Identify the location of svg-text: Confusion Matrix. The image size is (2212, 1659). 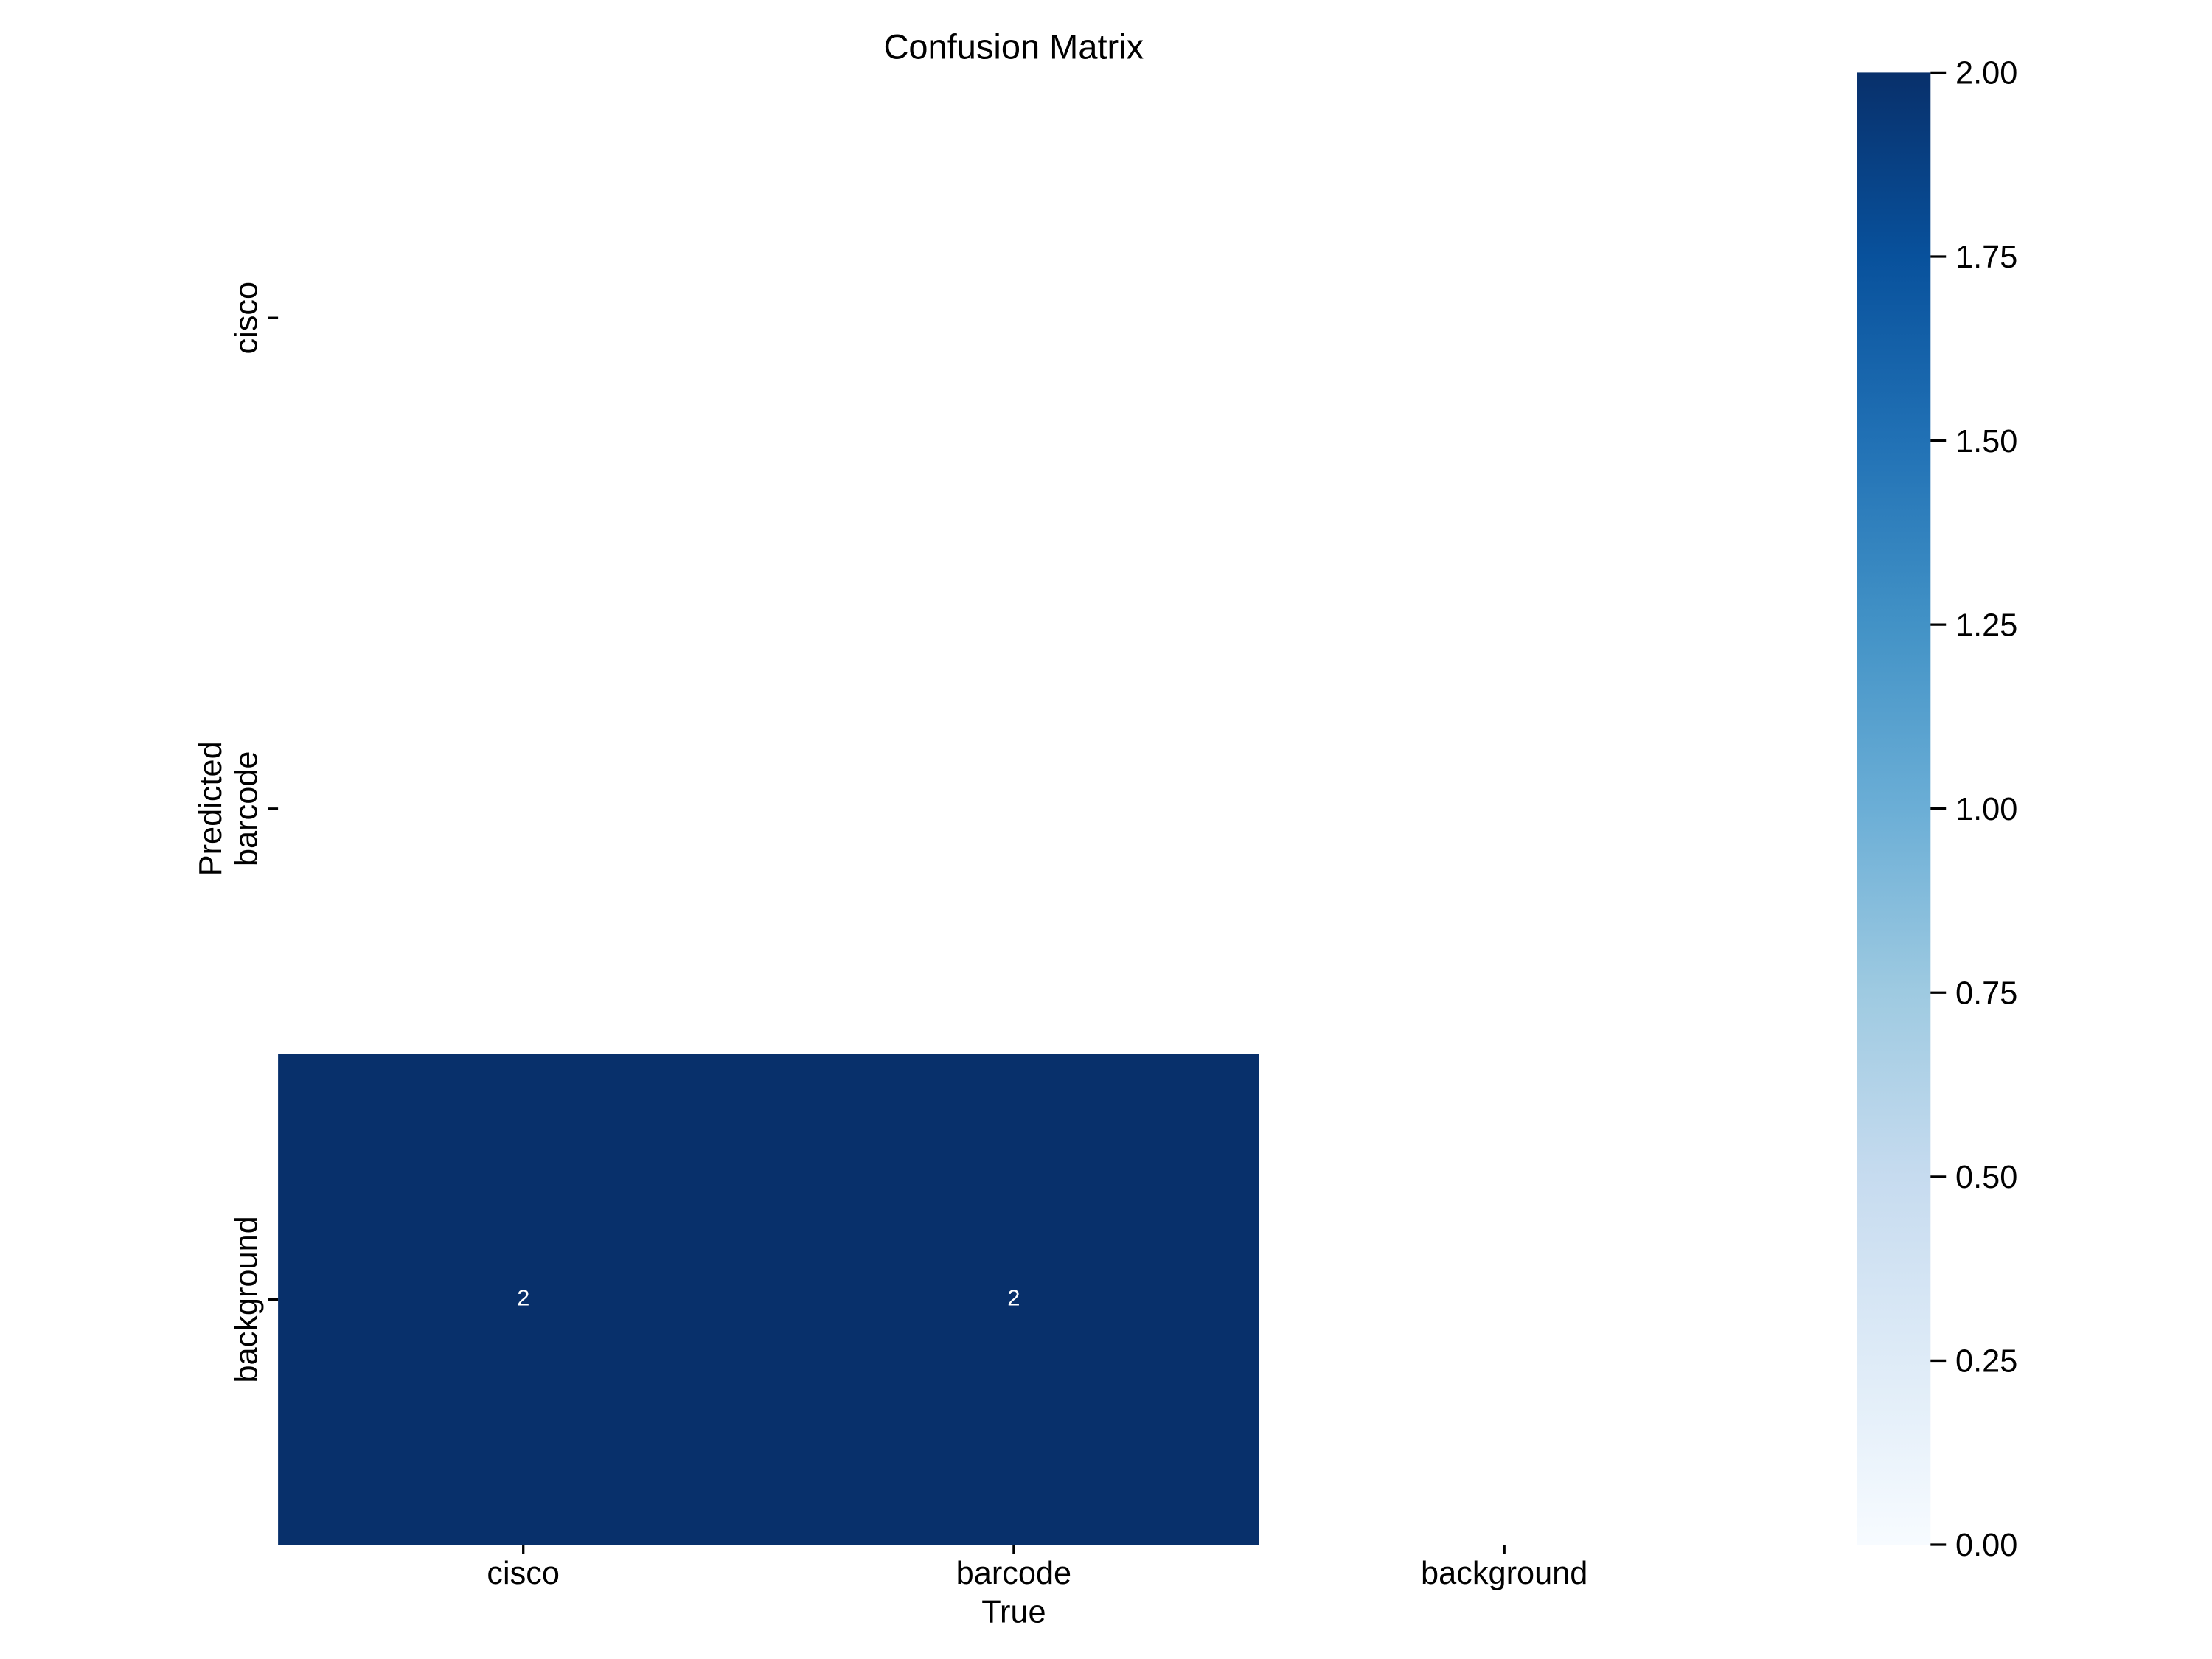
(1013, 46).